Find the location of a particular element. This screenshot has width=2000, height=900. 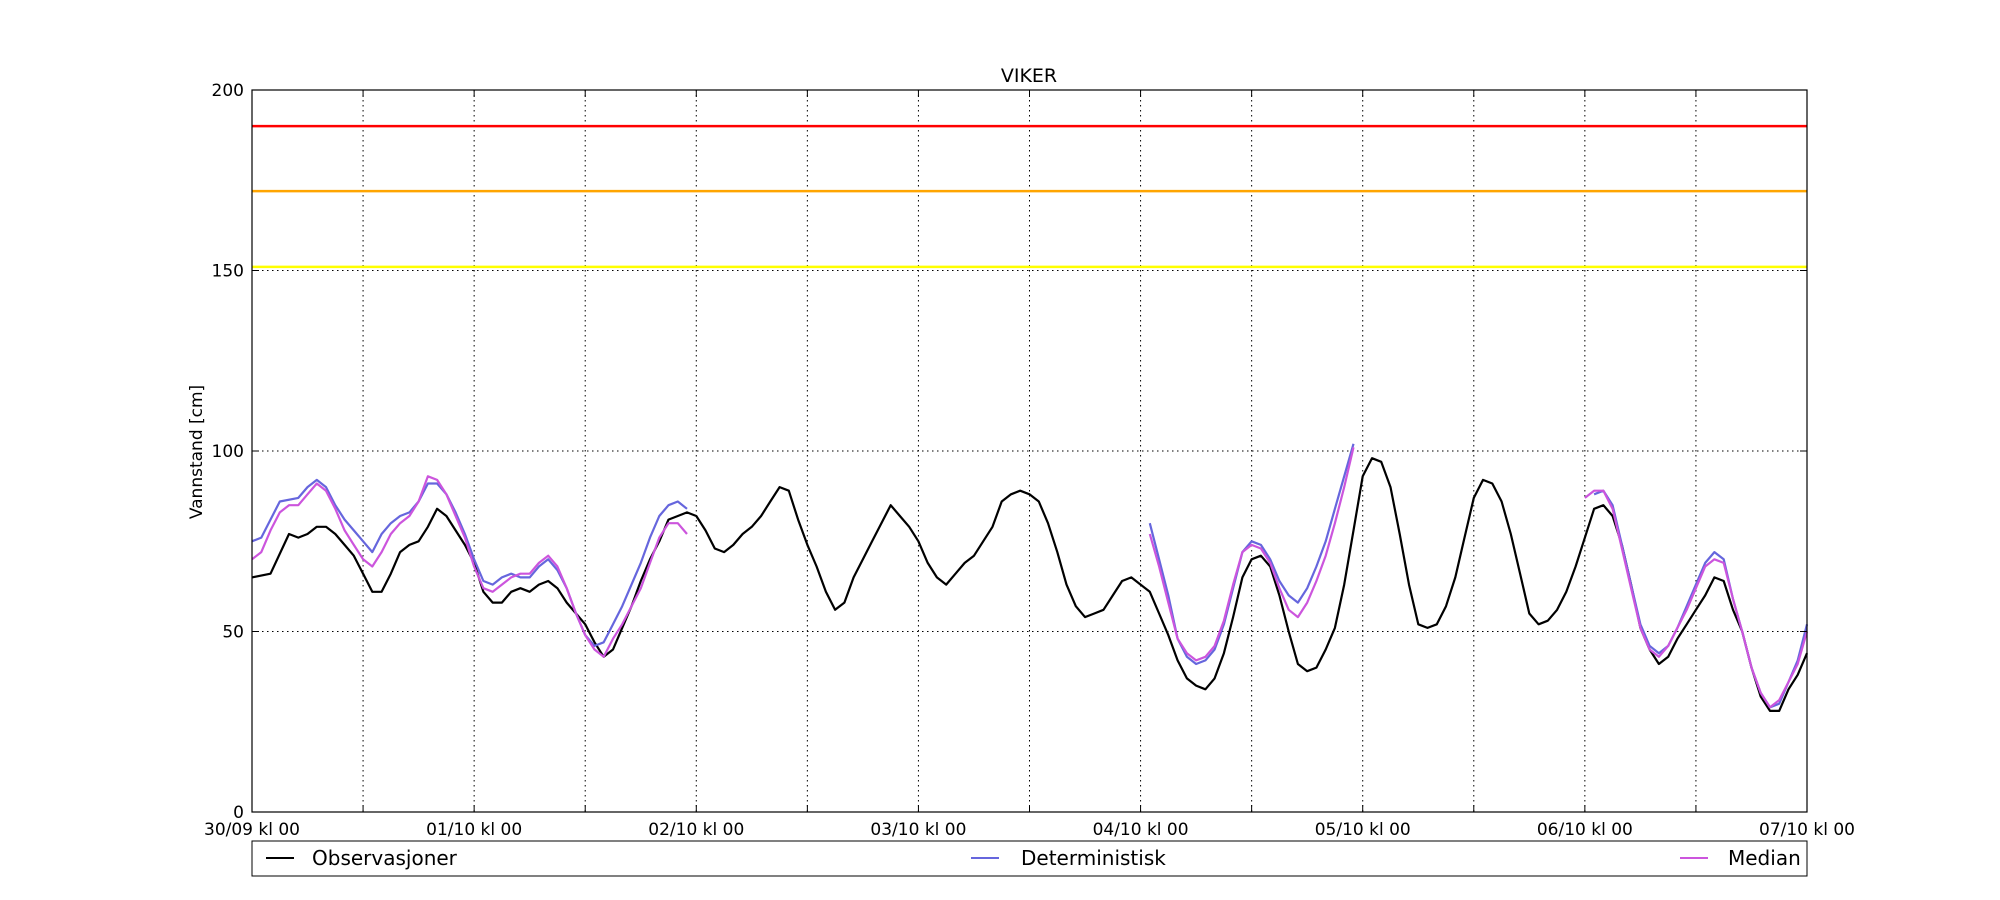

y-tick-label-0: 0 is located at coordinates (238, 813).